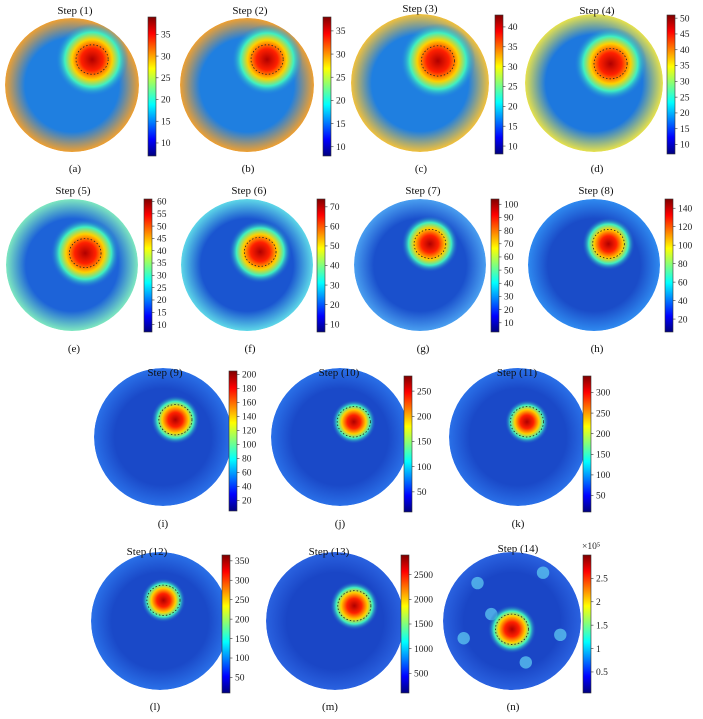 Image resolution: width=703 pixels, height=719 pixels. I want to click on panel-title: Step (4), so click(596, 11).